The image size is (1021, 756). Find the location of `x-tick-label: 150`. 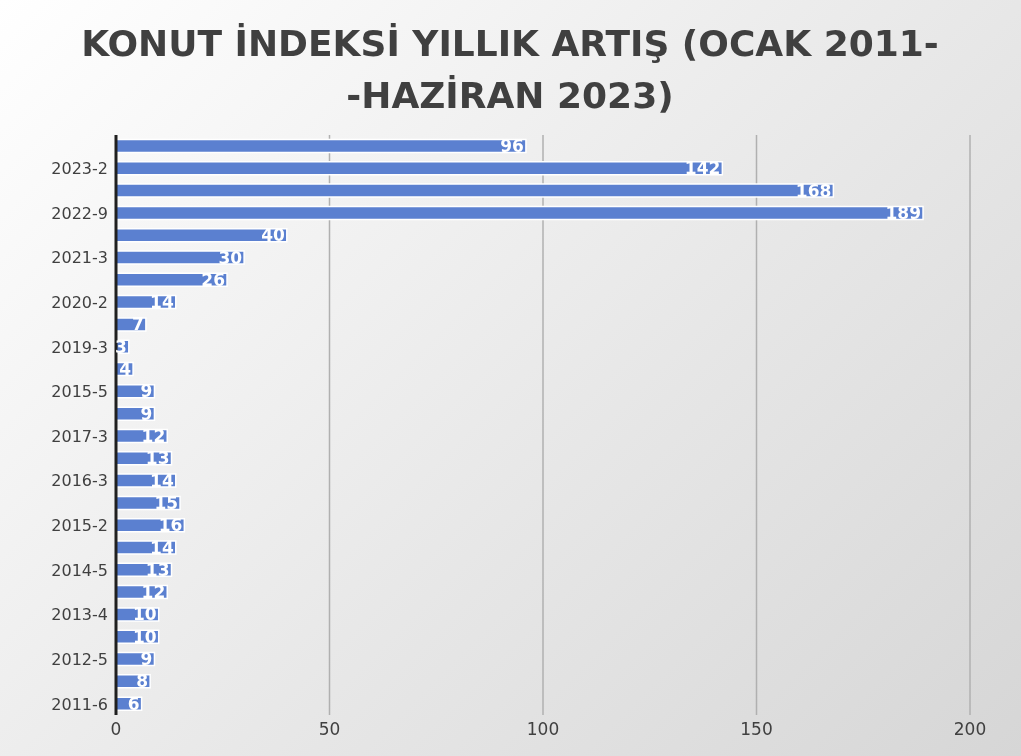

x-tick-label: 150 is located at coordinates (756, 729).